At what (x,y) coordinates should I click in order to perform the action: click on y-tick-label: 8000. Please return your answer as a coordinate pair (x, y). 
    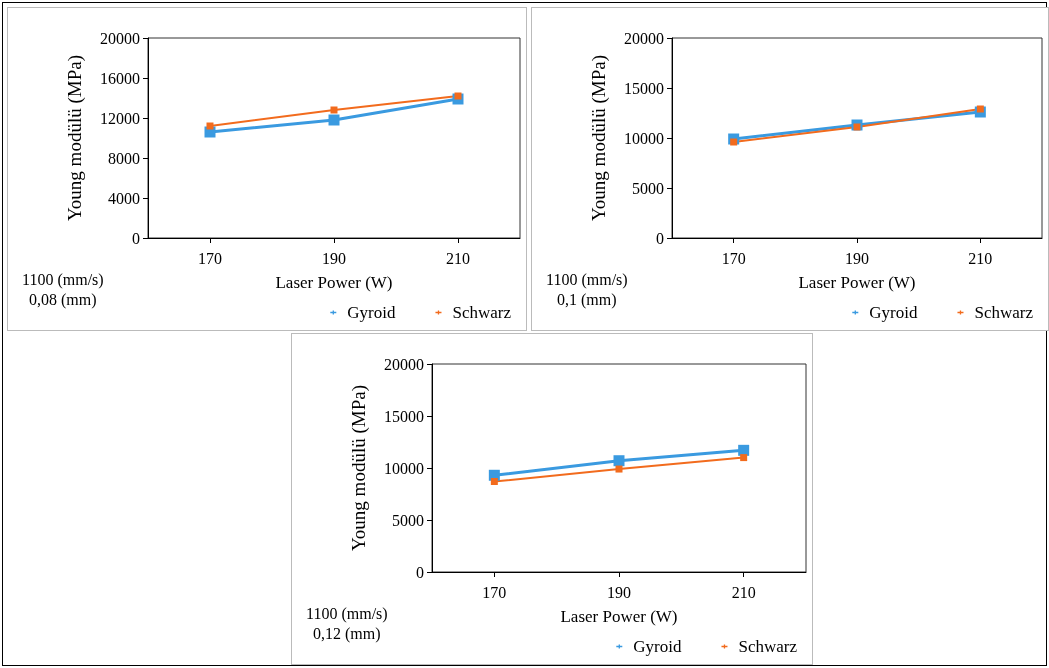
    Looking at the image, I should click on (124, 158).